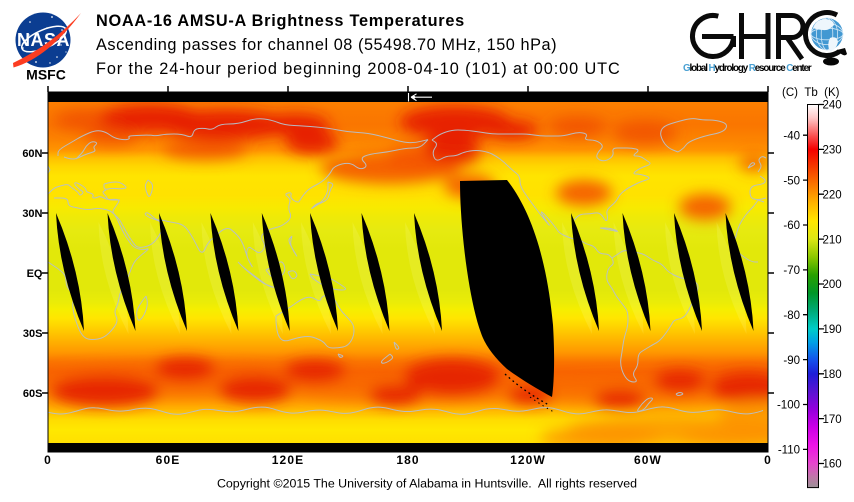  Describe the element at coordinates (791, 271) in the screenshot. I see `svg-text: -70` at that location.